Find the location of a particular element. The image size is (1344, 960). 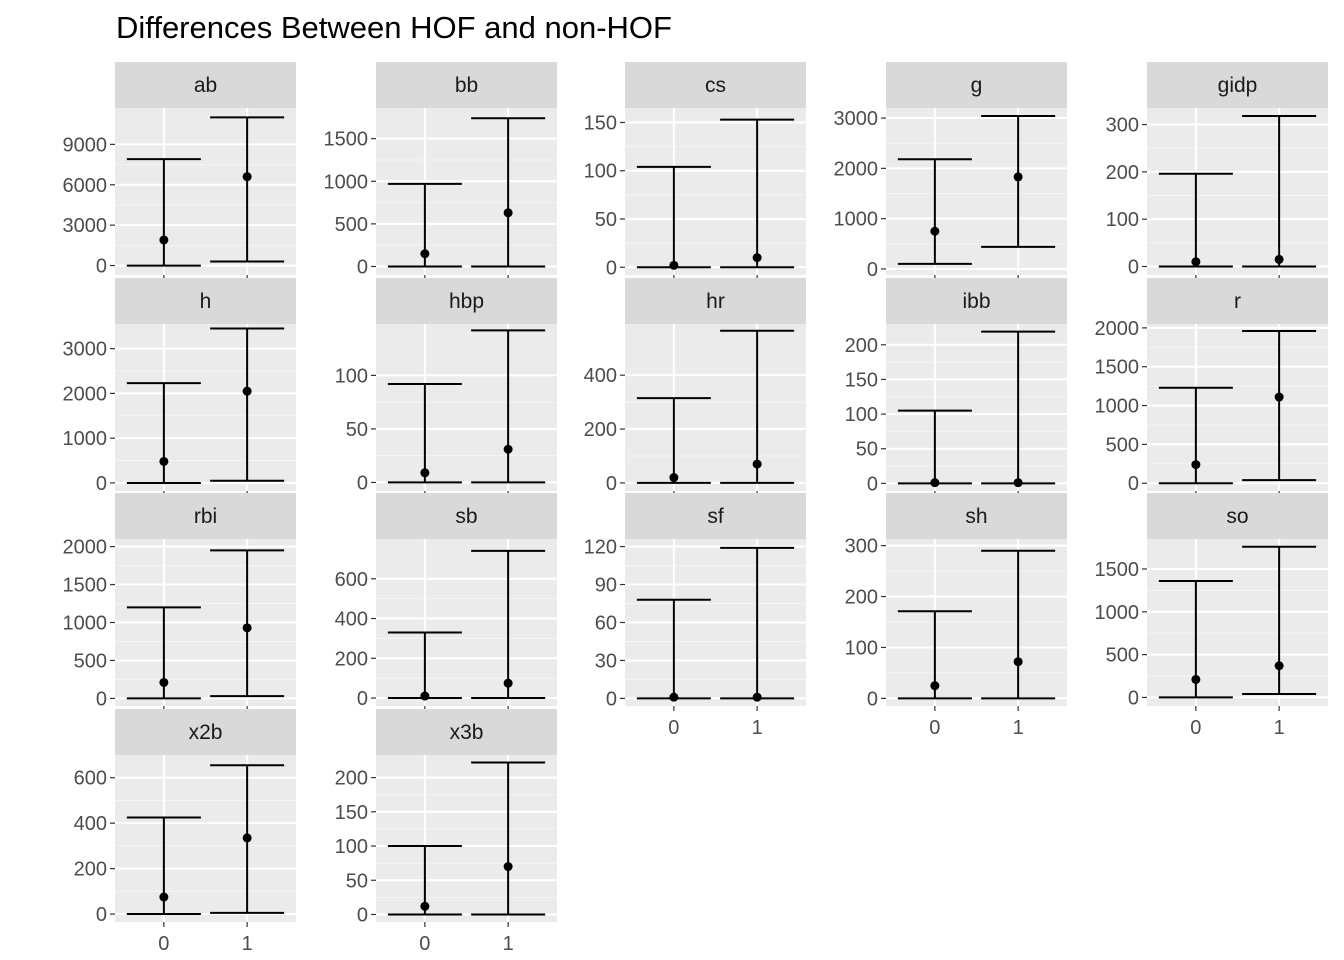

facet-strip-label: g is located at coordinates (977, 85).